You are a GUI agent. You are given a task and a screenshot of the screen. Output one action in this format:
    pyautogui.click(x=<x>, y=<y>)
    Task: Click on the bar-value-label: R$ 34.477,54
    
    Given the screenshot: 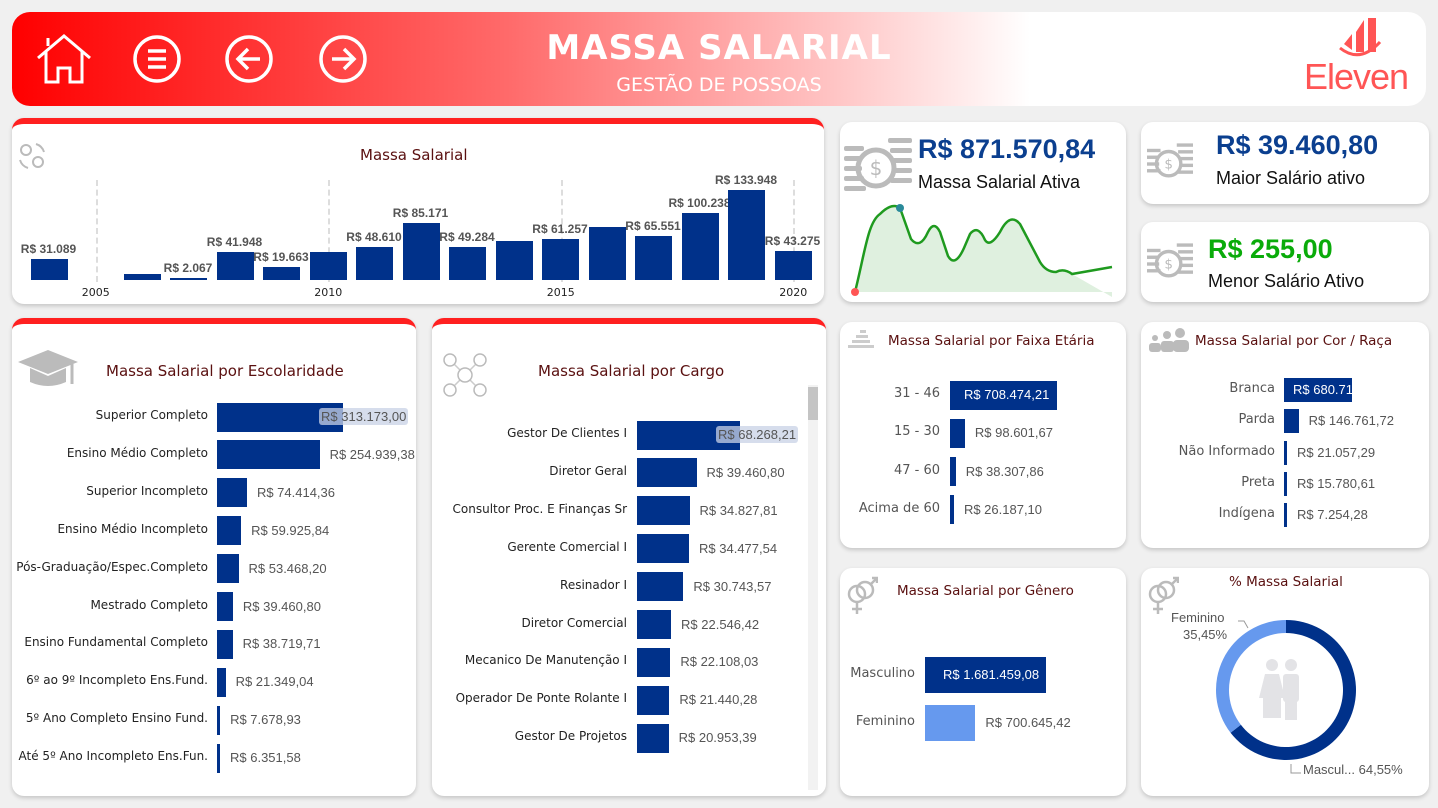 What is the action you would take?
    pyautogui.click(x=738, y=548)
    